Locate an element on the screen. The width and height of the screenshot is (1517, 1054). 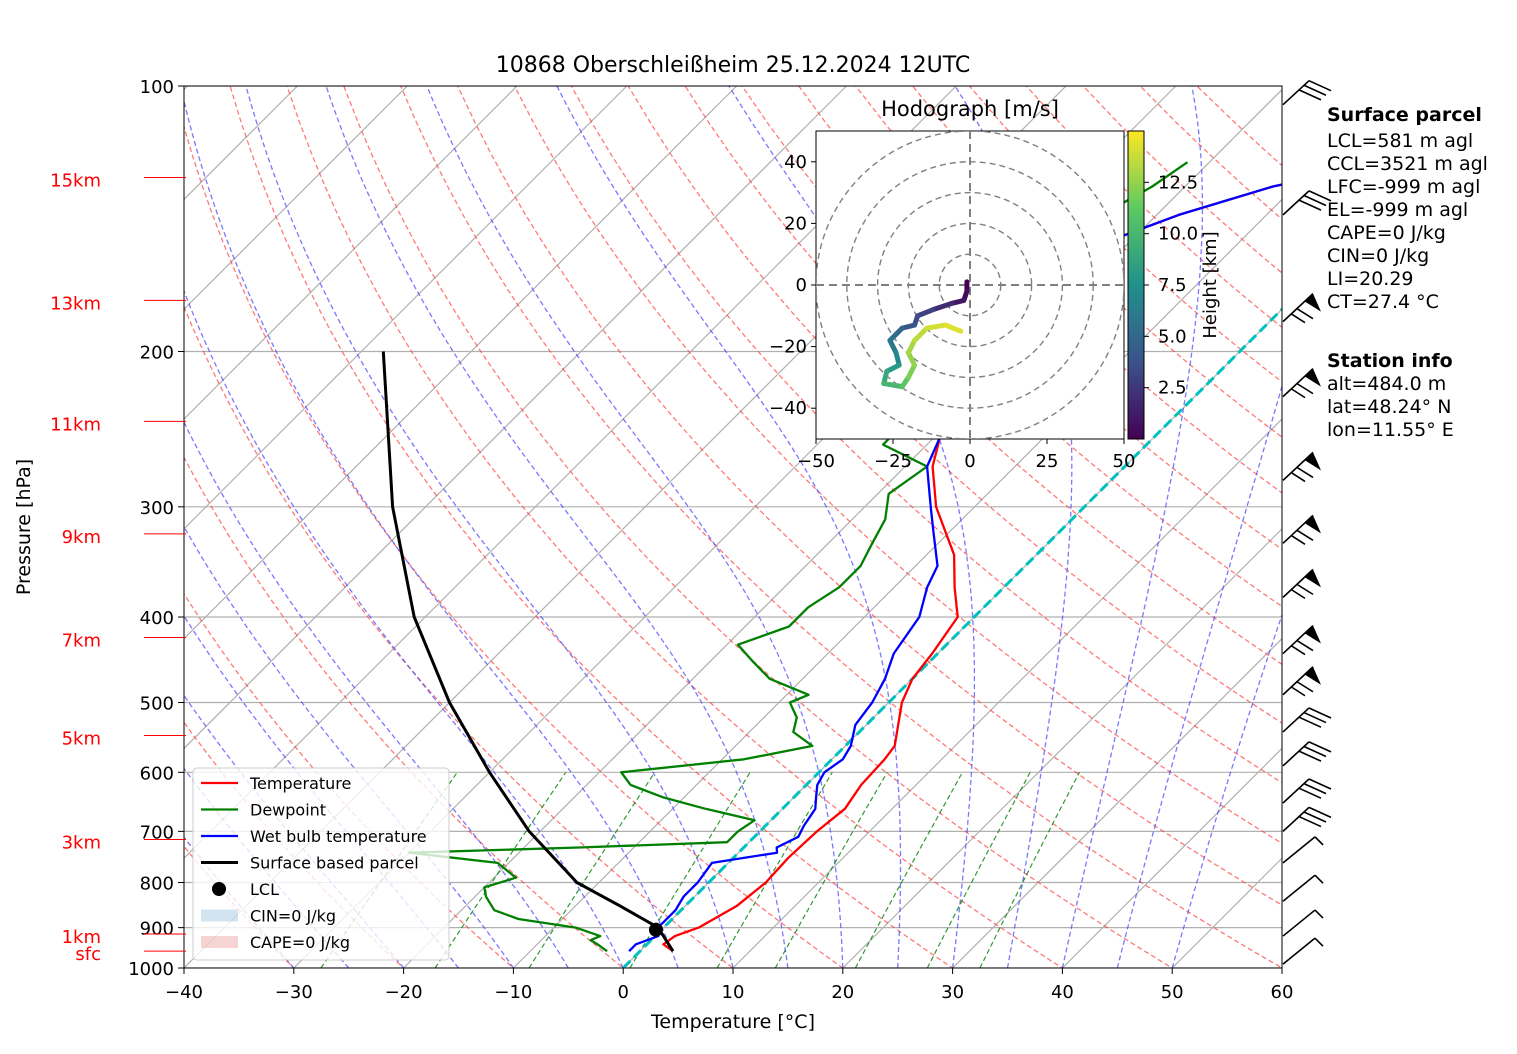
surface-parcel-line: CCL=3521 m agl is located at coordinates (1407, 164).